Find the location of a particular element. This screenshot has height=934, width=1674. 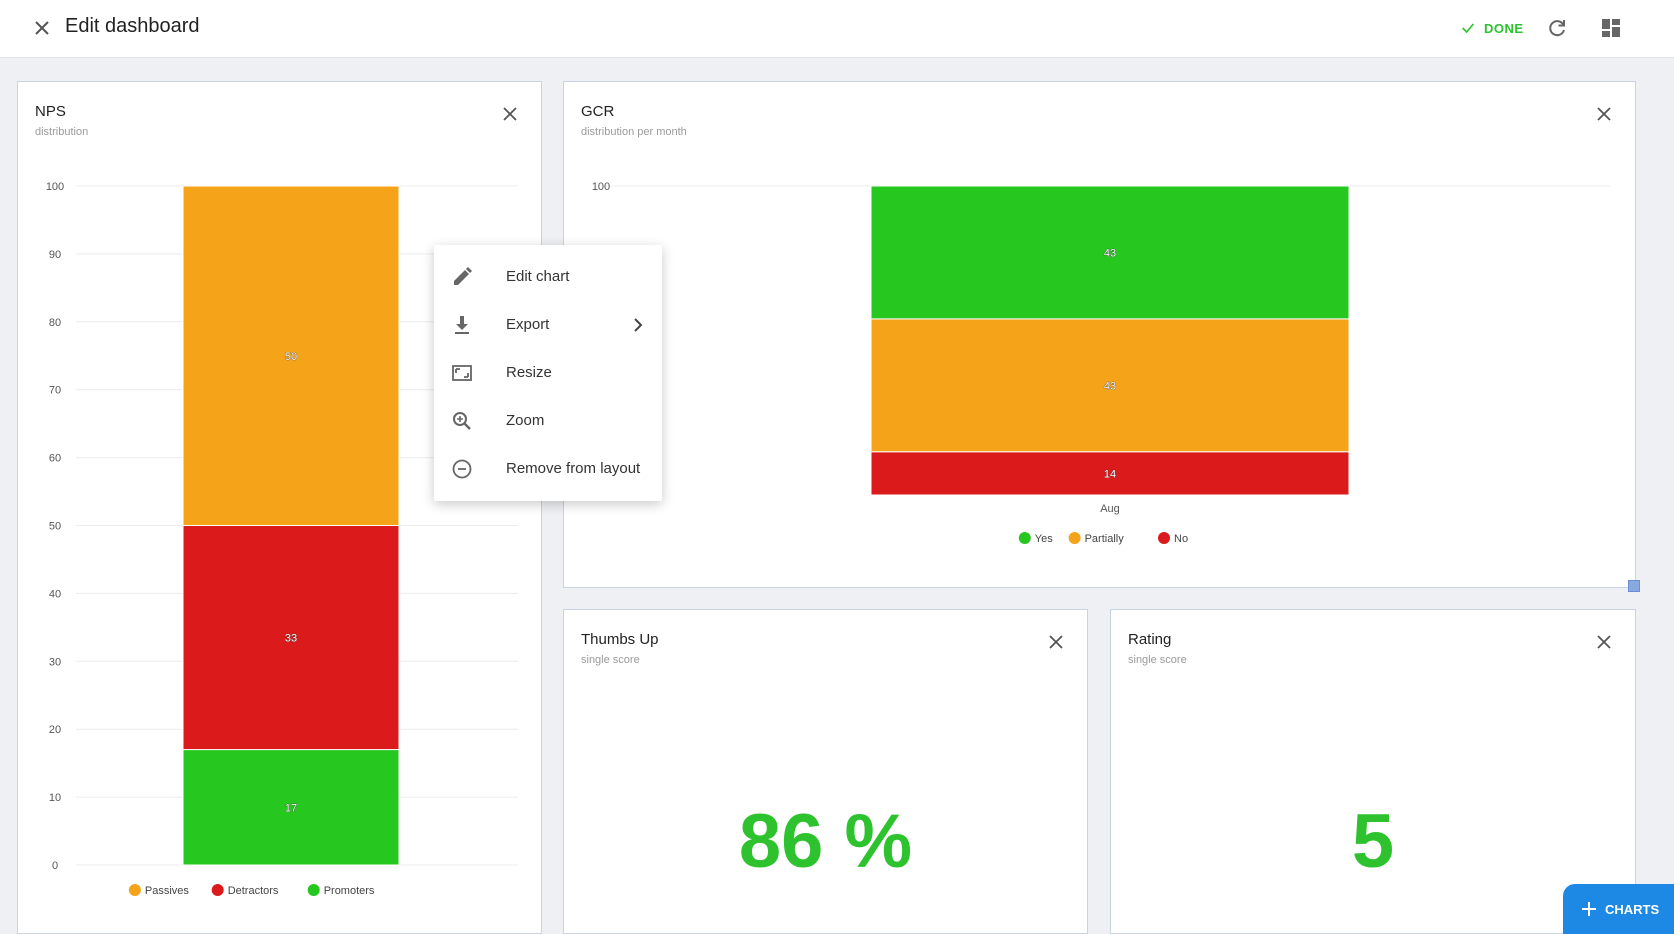

y-tick-label: 50 is located at coordinates (55, 527).